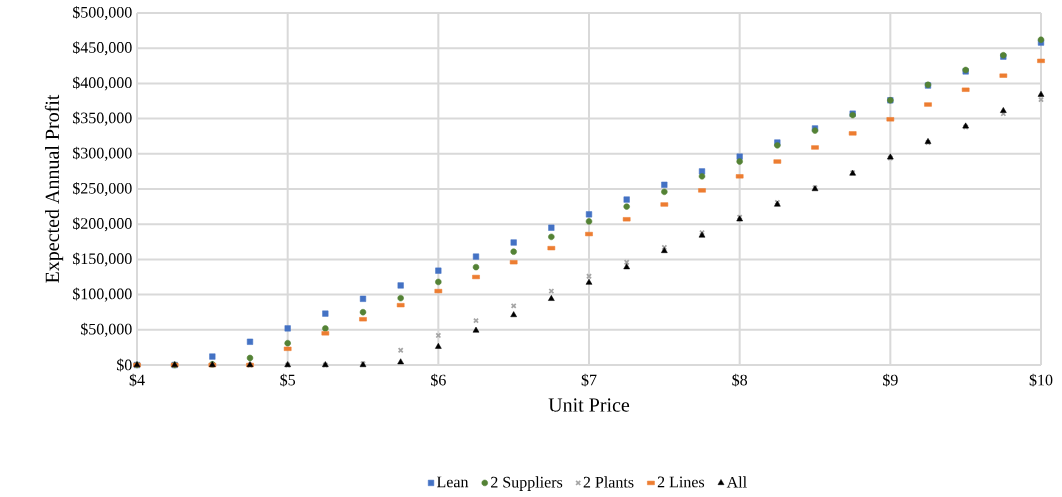 The height and width of the screenshot is (497, 1062). I want to click on x-tick-label: $5, so click(288, 380).